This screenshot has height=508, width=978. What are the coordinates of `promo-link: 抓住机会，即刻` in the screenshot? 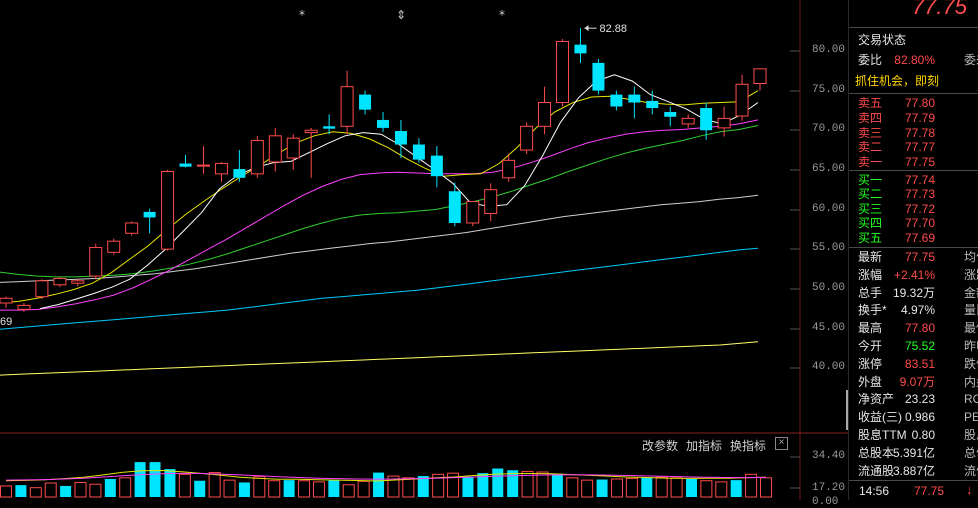 It's located at (897, 81).